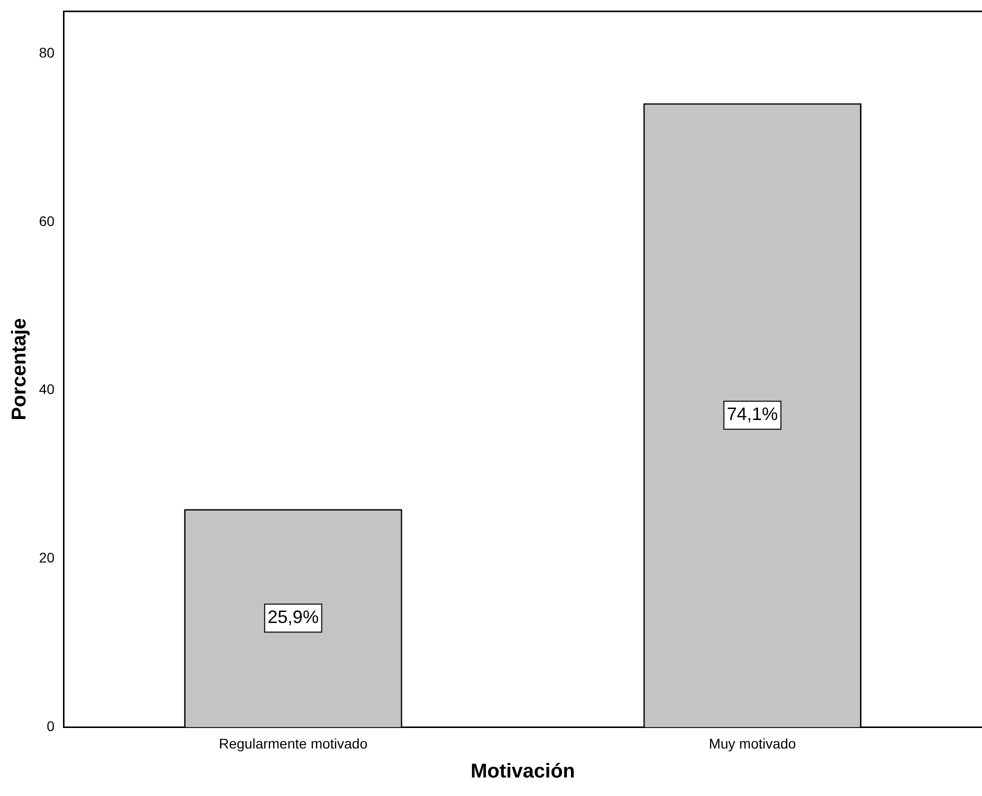  What do you see at coordinates (752, 414) in the screenshot?
I see `data-label: 74,1%` at bounding box center [752, 414].